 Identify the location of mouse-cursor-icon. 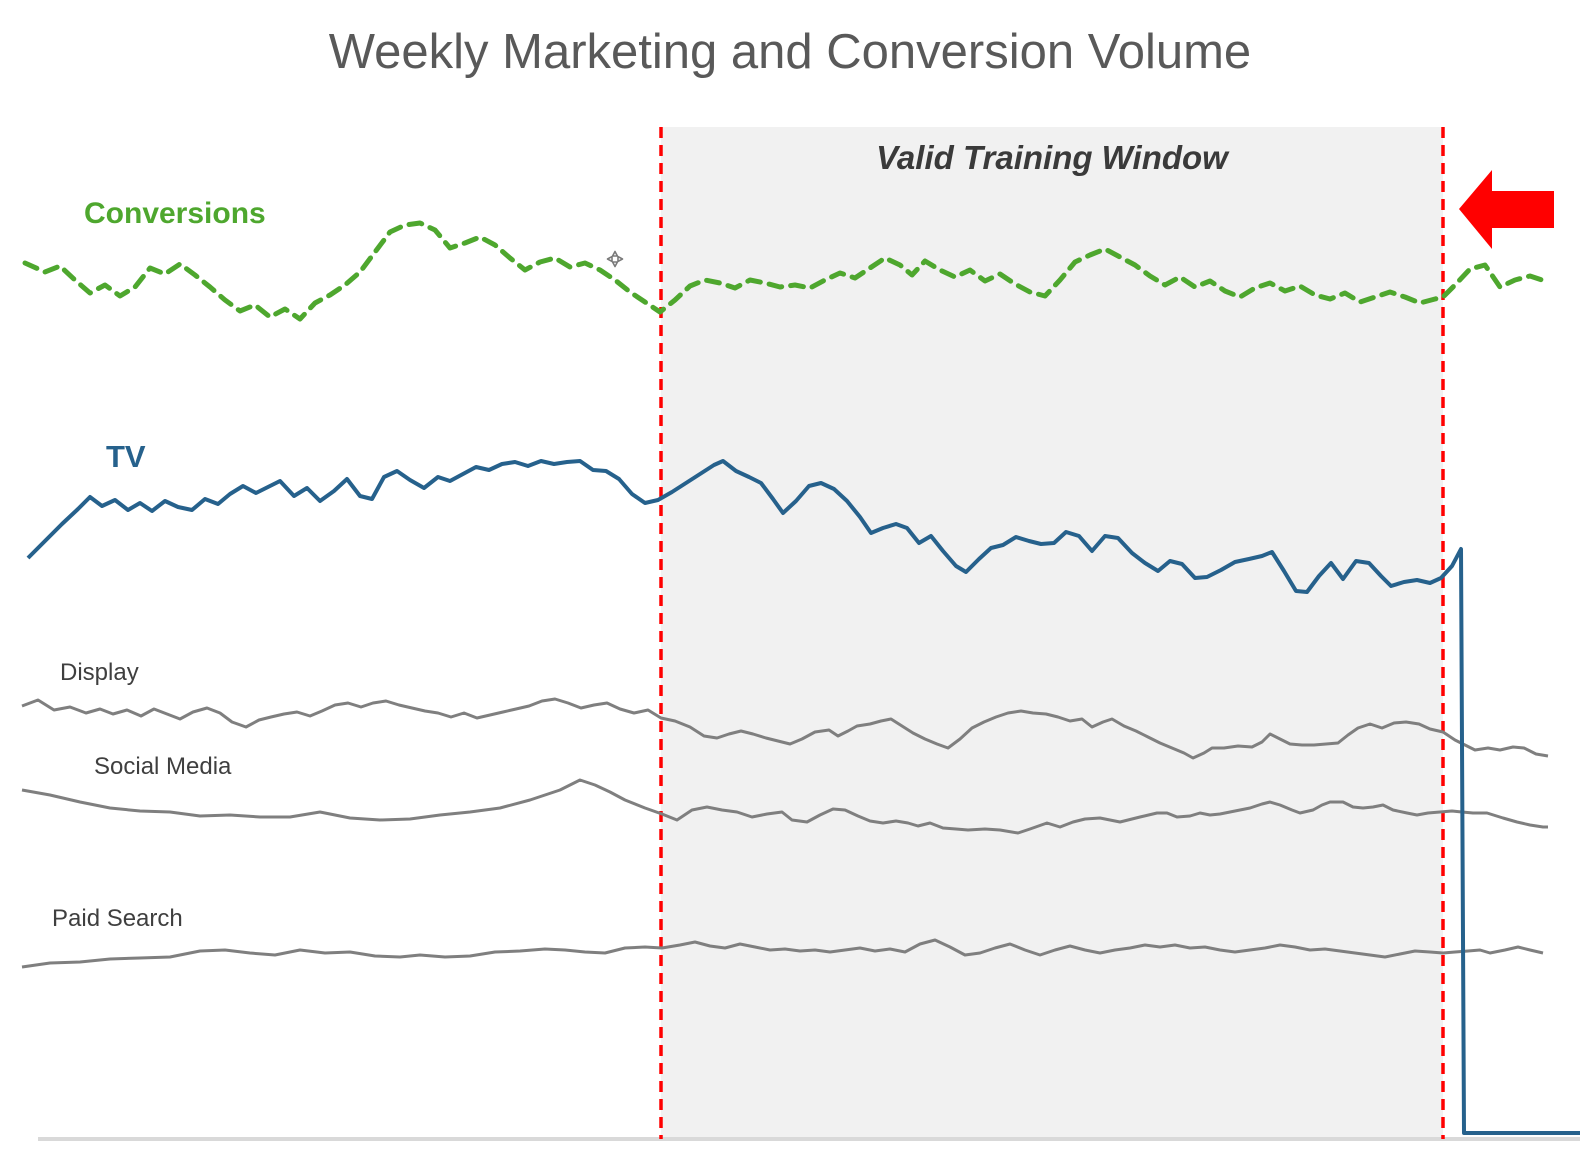
(615, 259).